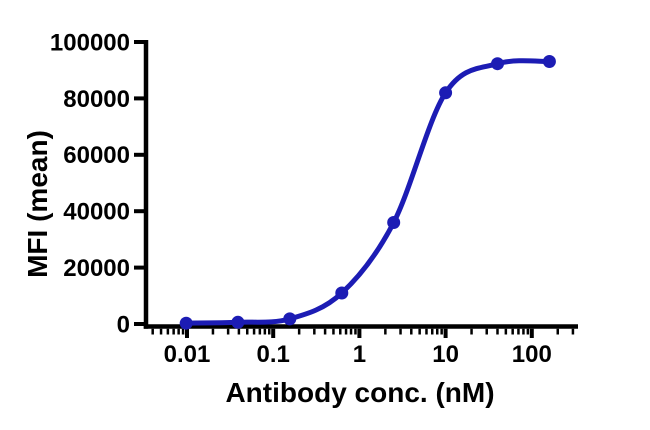 This screenshot has height=430, width=650. I want to click on y-axis-title: MFI (mean), so click(37, 204).